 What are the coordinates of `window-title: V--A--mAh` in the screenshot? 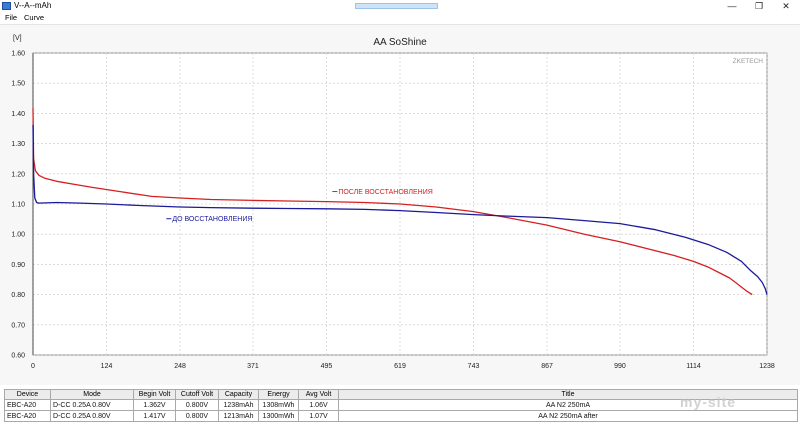 It's located at (33, 5).